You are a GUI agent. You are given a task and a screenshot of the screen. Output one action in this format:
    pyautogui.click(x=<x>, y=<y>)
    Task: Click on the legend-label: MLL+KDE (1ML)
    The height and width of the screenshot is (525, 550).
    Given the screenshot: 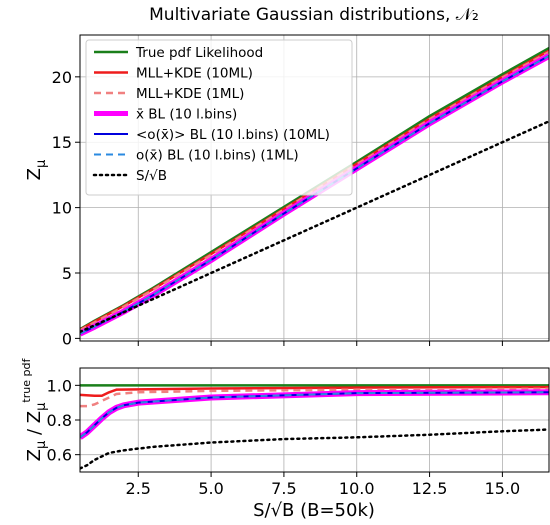 What is the action you would take?
    pyautogui.click(x=190, y=94)
    